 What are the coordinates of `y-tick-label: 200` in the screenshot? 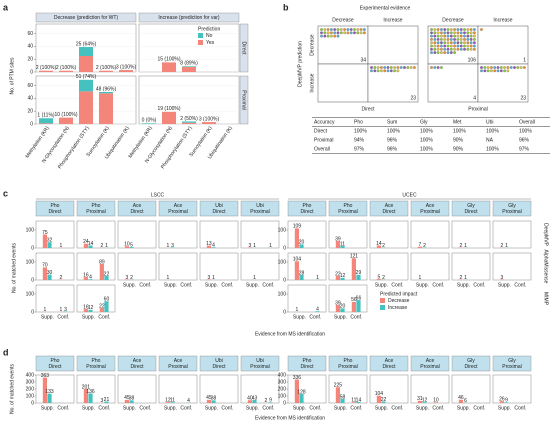 It's located at (282, 389).